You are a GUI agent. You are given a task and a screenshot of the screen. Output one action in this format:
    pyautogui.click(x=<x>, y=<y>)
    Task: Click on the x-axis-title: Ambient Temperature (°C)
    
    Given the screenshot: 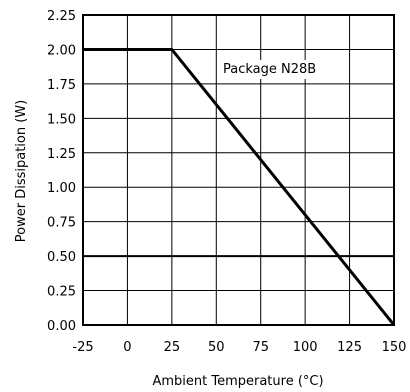 What is the action you would take?
    pyautogui.click(x=237, y=381)
    